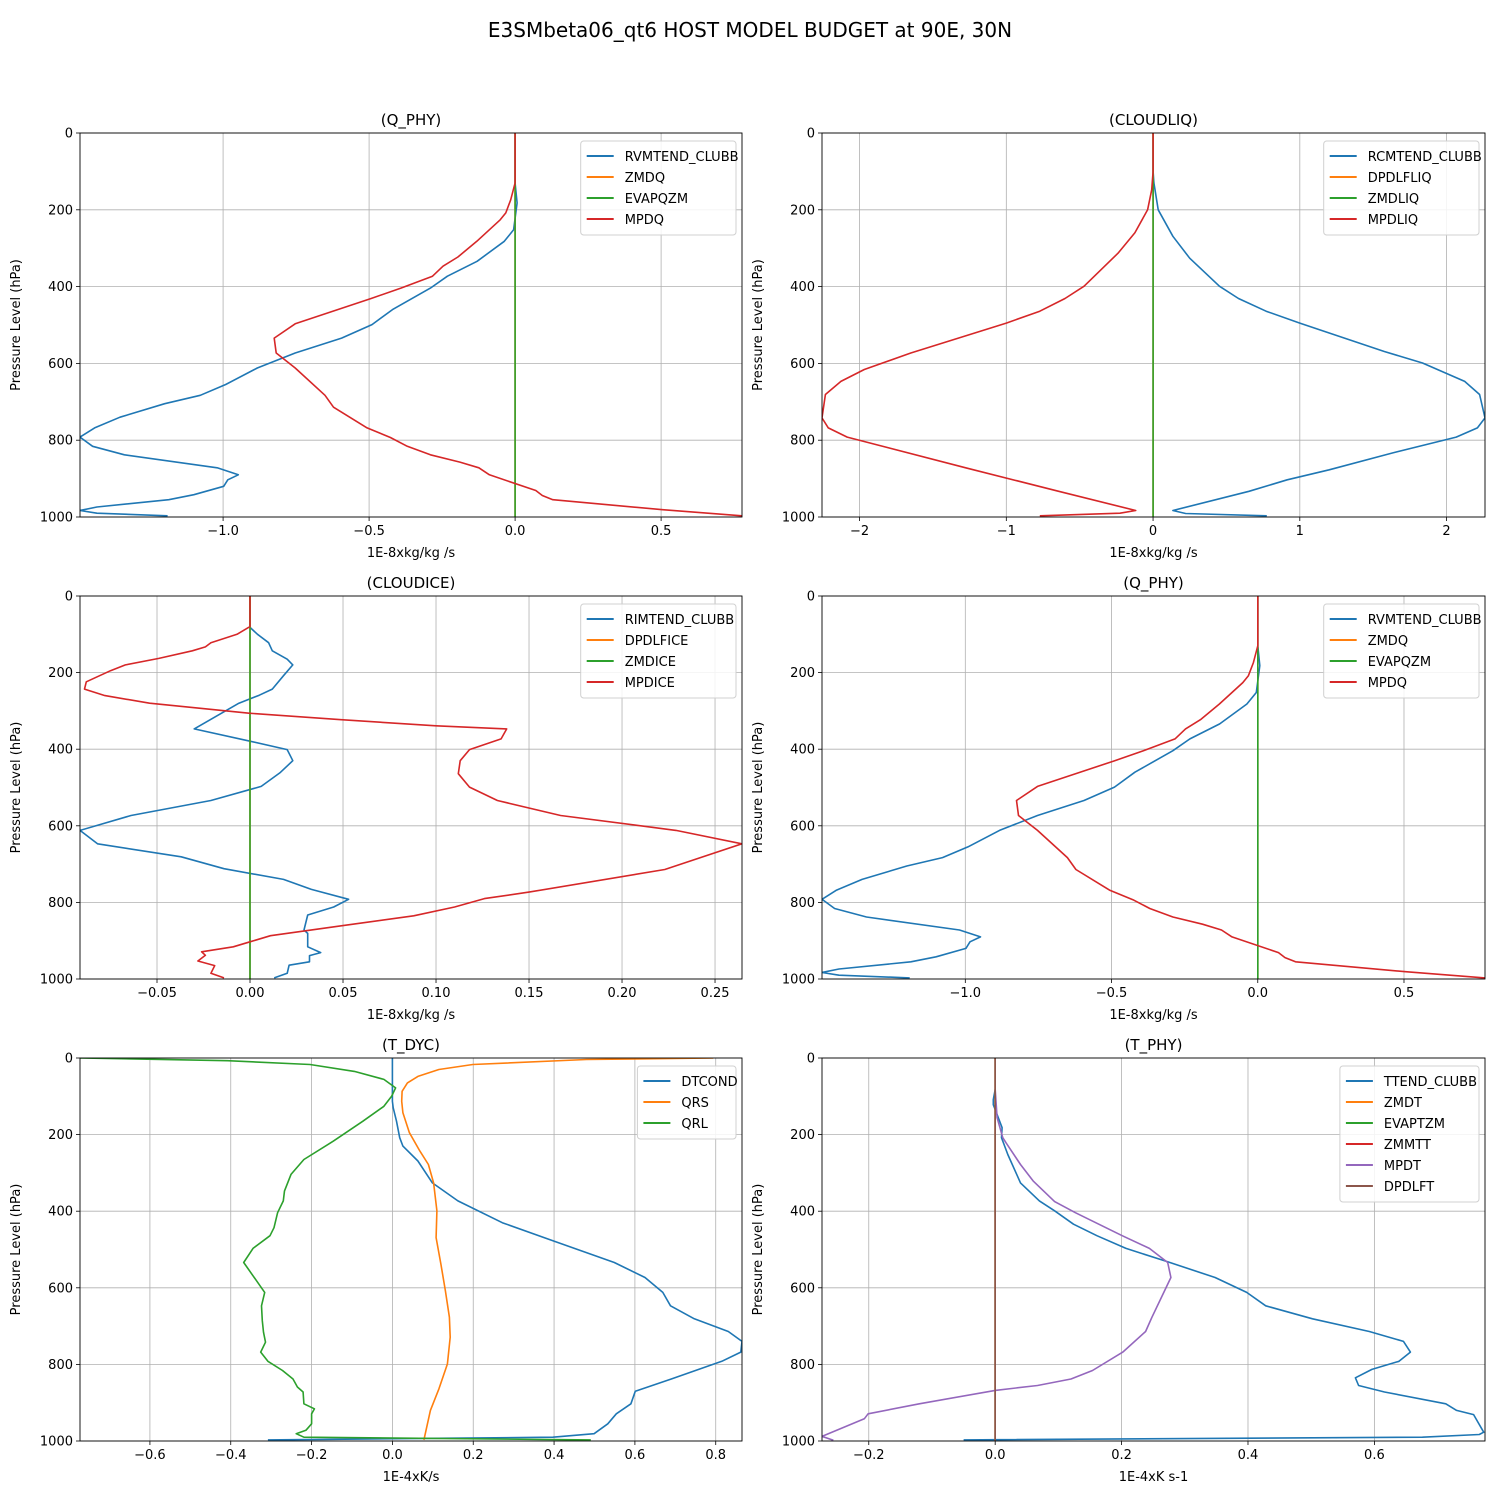 This screenshot has width=1500, height=1500. What do you see at coordinates (1006, 531) in the screenshot?
I see `x-tick-label: −1` at bounding box center [1006, 531].